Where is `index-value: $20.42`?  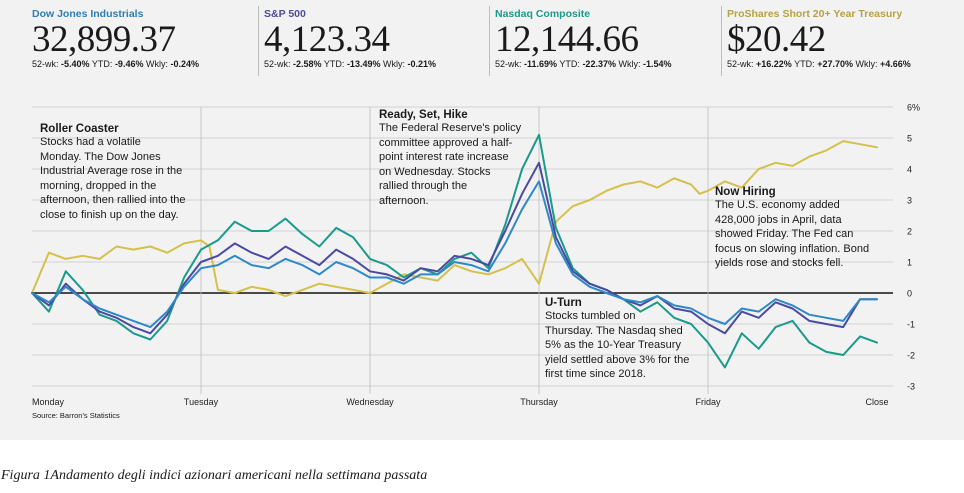
index-value: $20.42 is located at coordinates (776, 39).